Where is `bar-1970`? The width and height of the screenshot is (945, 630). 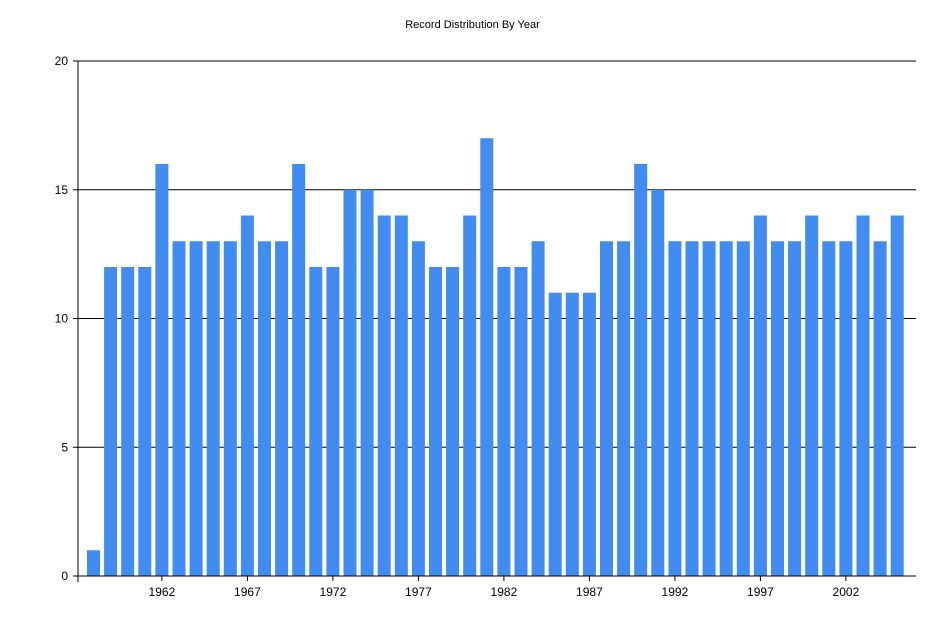
bar-1970 is located at coordinates (299, 370).